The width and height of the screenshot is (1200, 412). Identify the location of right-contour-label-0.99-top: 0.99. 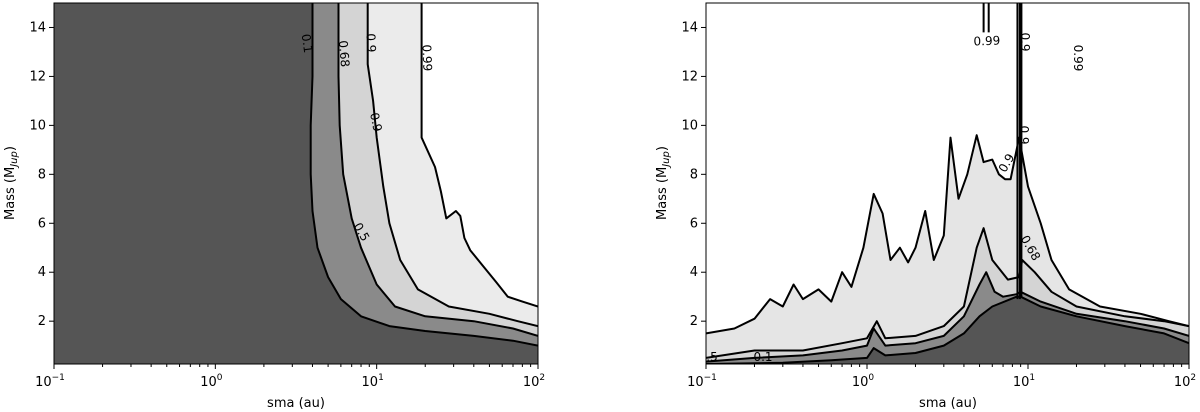
(986, 41).